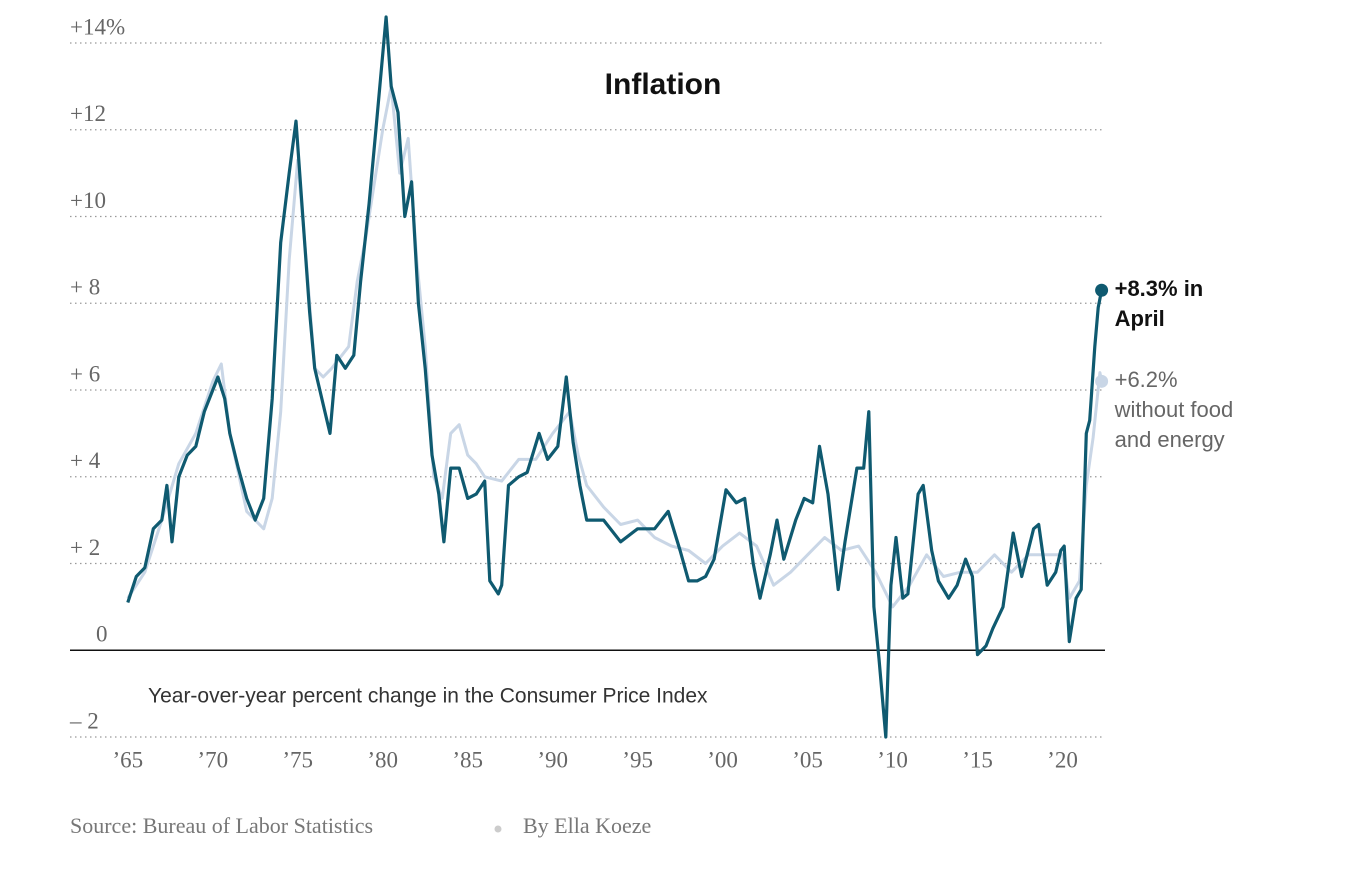  Describe the element at coordinates (1174, 409) in the screenshot. I see `annotation: without food` at that location.